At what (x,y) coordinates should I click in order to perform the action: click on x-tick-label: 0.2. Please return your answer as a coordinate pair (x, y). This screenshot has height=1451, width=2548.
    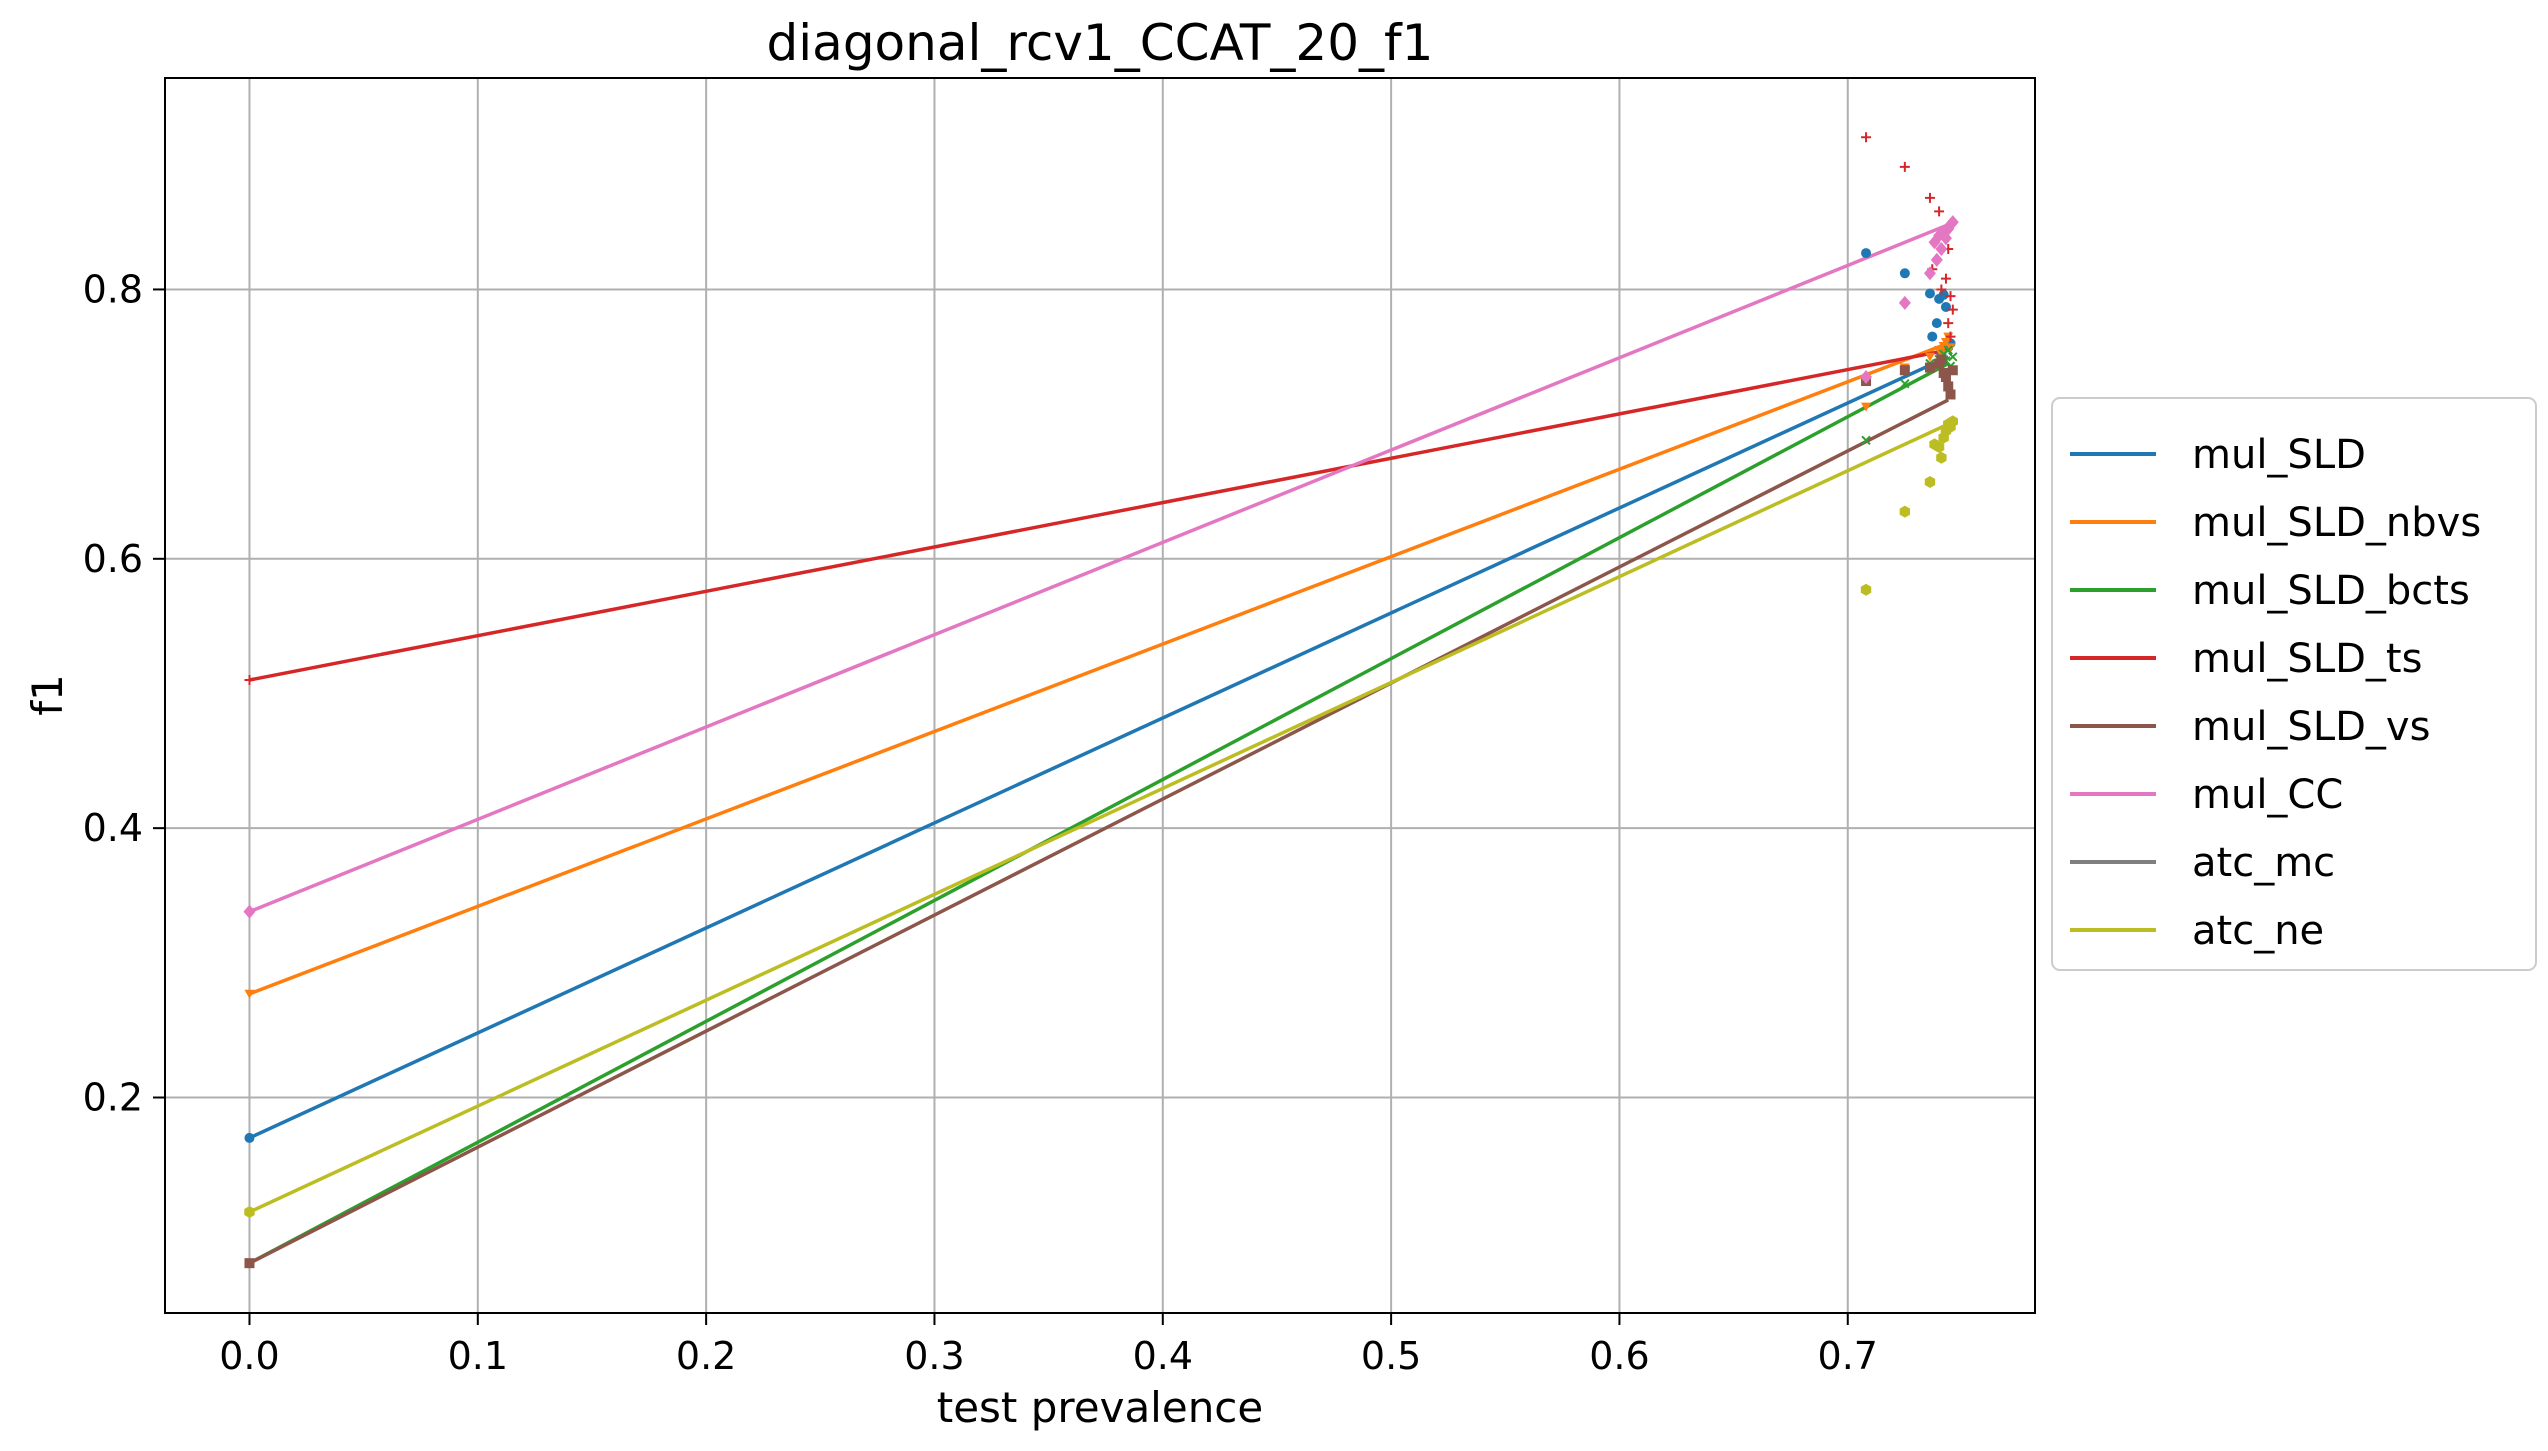
    Looking at the image, I should click on (706, 1356).